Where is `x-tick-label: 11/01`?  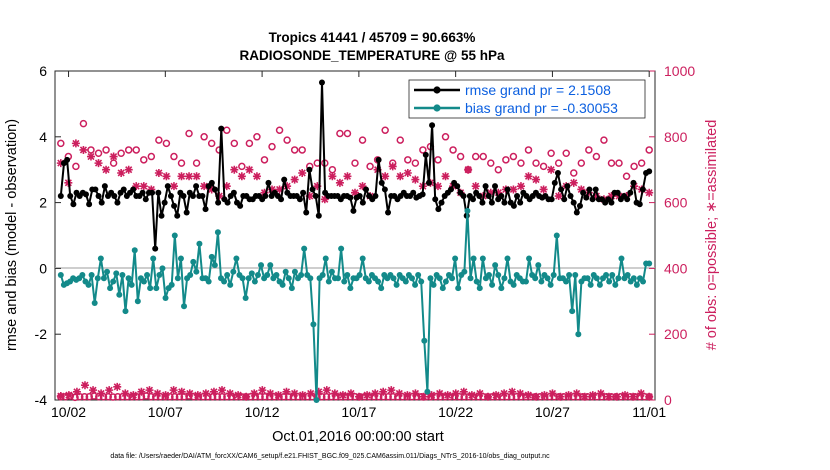 x-tick-label: 11/01 is located at coordinates (649, 412).